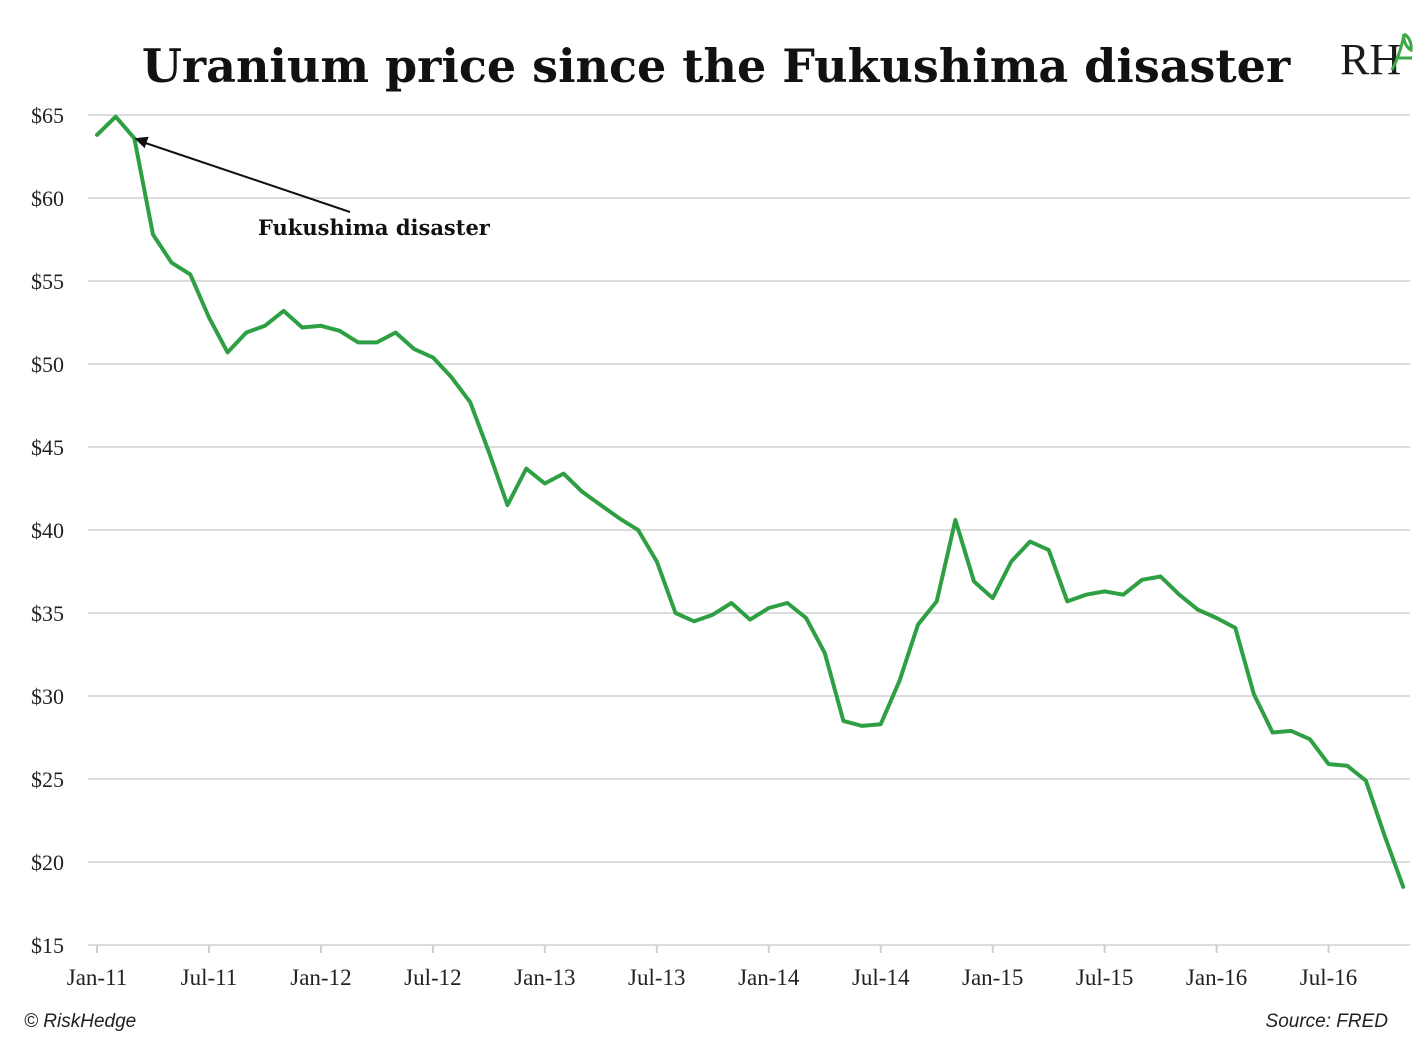 This screenshot has height=1047, width=1419. I want to click on y-tick-label: $65, so click(47, 115).